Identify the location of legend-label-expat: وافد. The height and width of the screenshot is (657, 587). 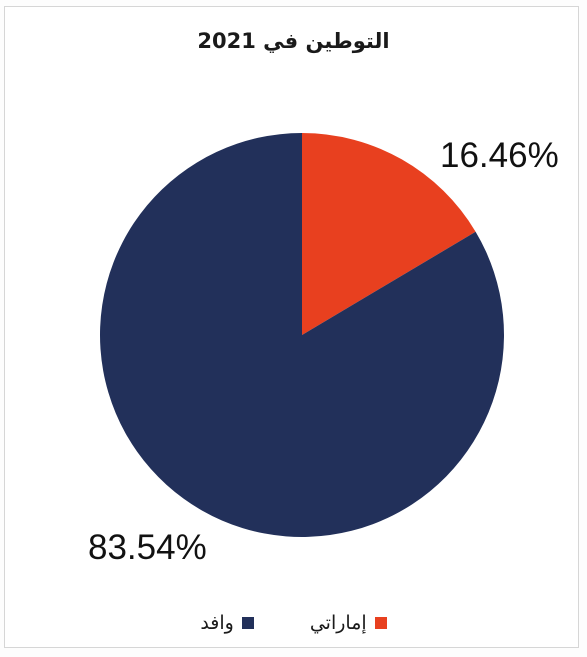
(217, 623).